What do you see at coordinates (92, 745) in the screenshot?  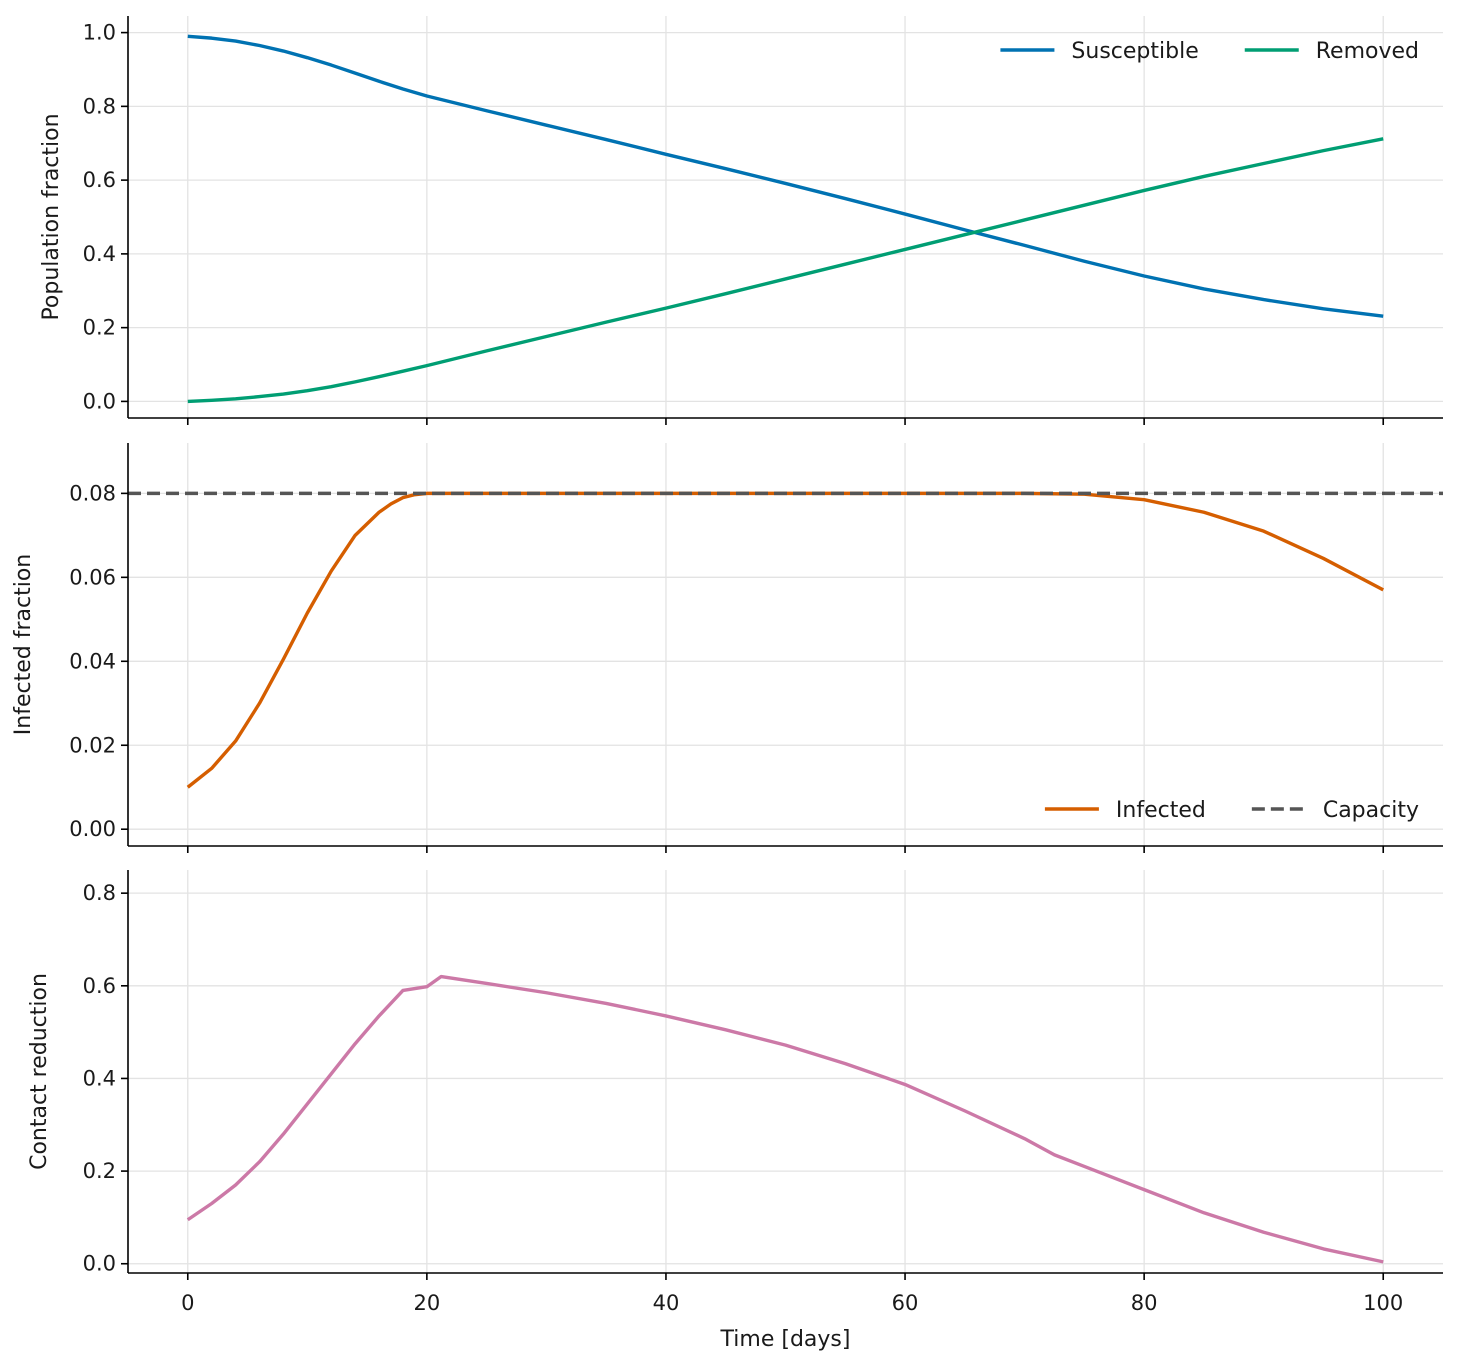 I see `y-tick-label: 0.02` at bounding box center [92, 745].